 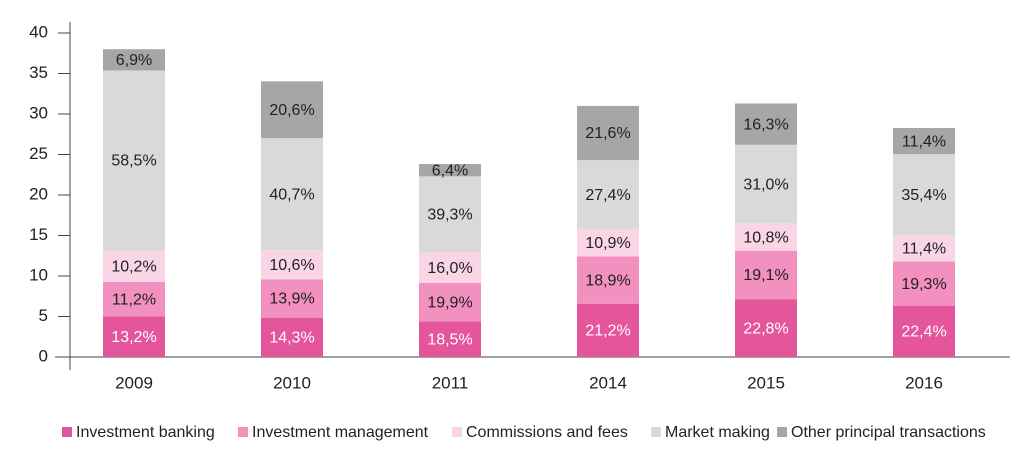 I want to click on y-tick-label: 5, so click(x=43, y=315).